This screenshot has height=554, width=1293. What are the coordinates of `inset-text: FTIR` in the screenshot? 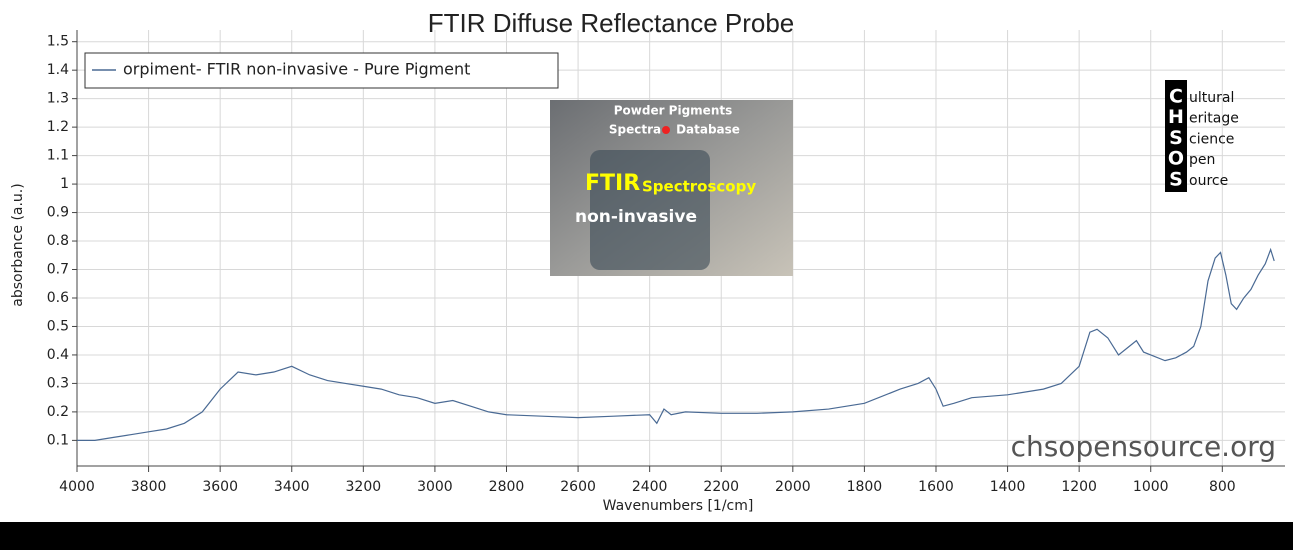 It's located at (612, 183).